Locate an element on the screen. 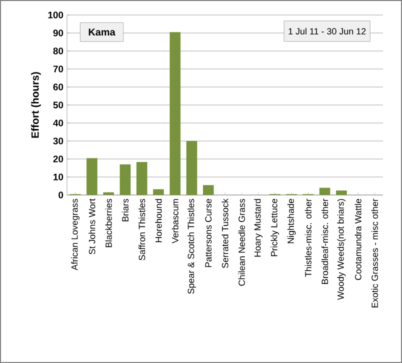 Image resolution: width=402 pixels, height=363 pixels. x-tick-label: Cootamundra Wattle is located at coordinates (358, 239).